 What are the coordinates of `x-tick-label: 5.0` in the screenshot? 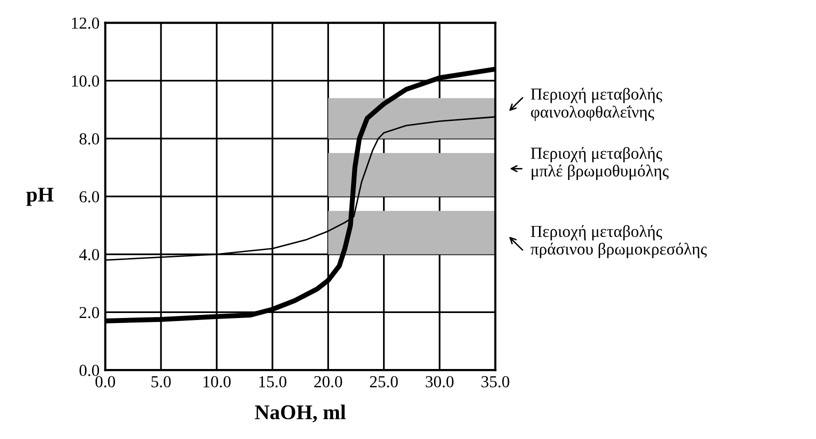 It's located at (161, 382).